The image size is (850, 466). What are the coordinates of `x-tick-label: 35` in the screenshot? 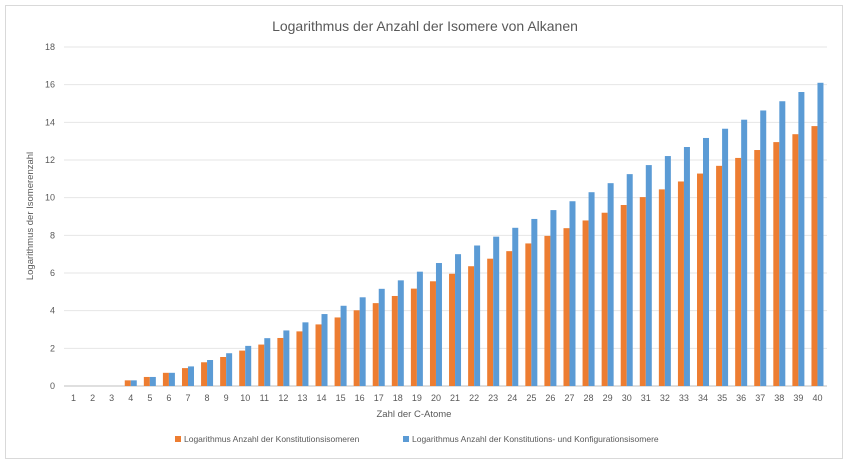 It's located at (722, 398).